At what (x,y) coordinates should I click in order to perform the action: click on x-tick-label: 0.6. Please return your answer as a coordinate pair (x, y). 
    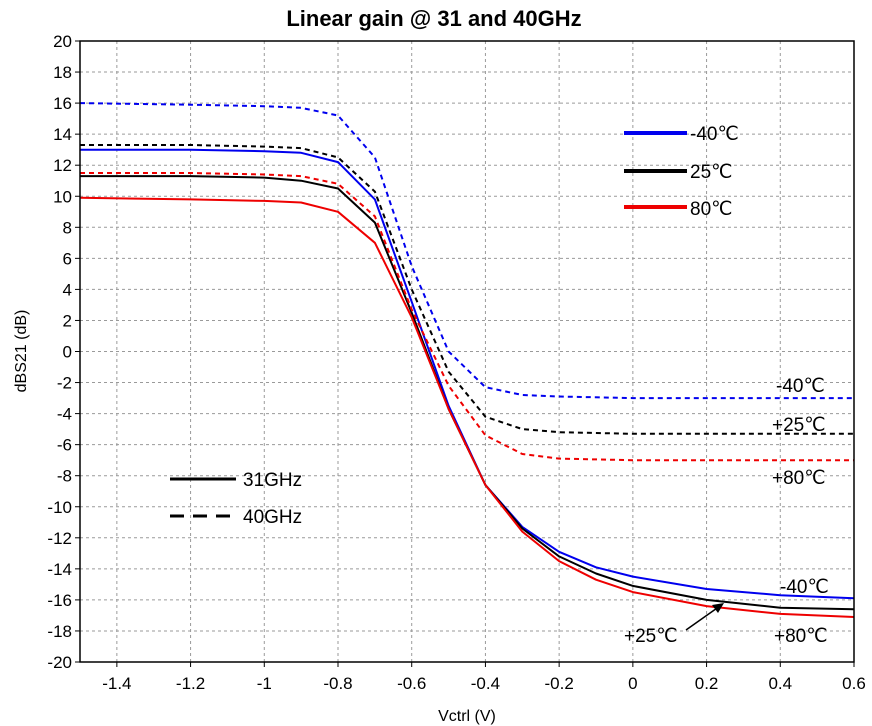
    Looking at the image, I should click on (854, 683).